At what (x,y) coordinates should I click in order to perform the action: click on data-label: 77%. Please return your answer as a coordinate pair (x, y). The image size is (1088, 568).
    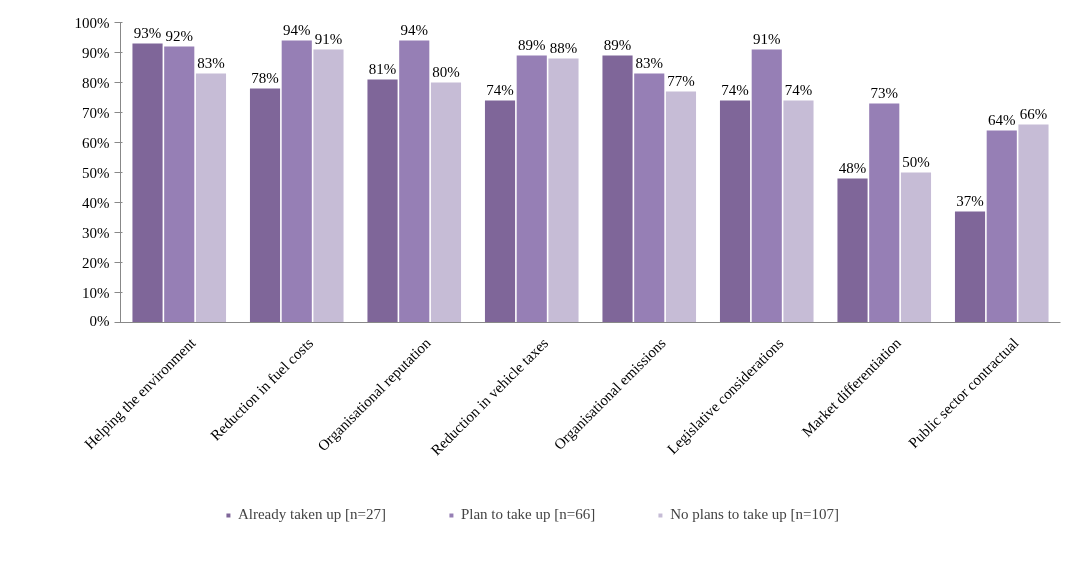
    Looking at the image, I should click on (681, 80).